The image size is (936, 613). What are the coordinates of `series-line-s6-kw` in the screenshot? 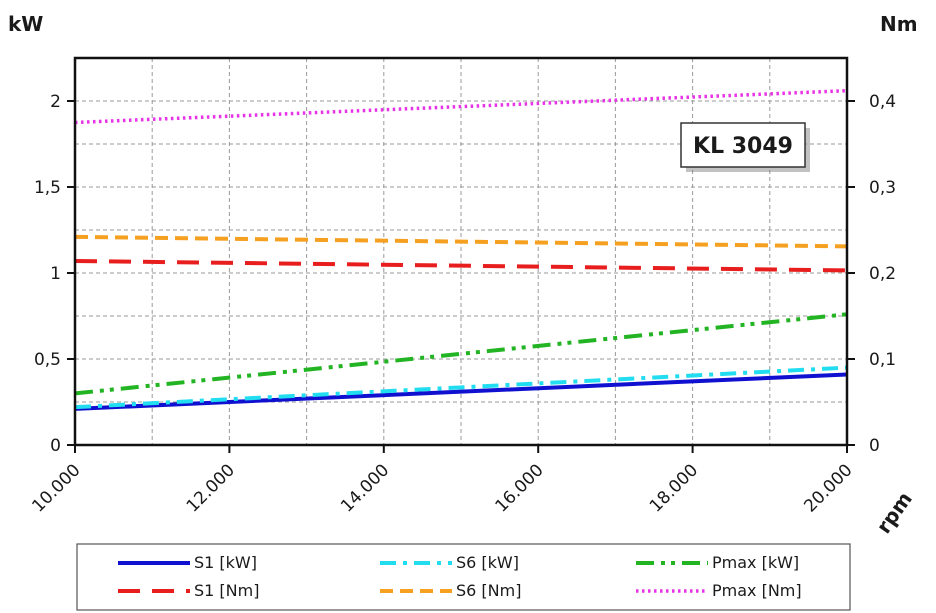 It's located at (461, 387).